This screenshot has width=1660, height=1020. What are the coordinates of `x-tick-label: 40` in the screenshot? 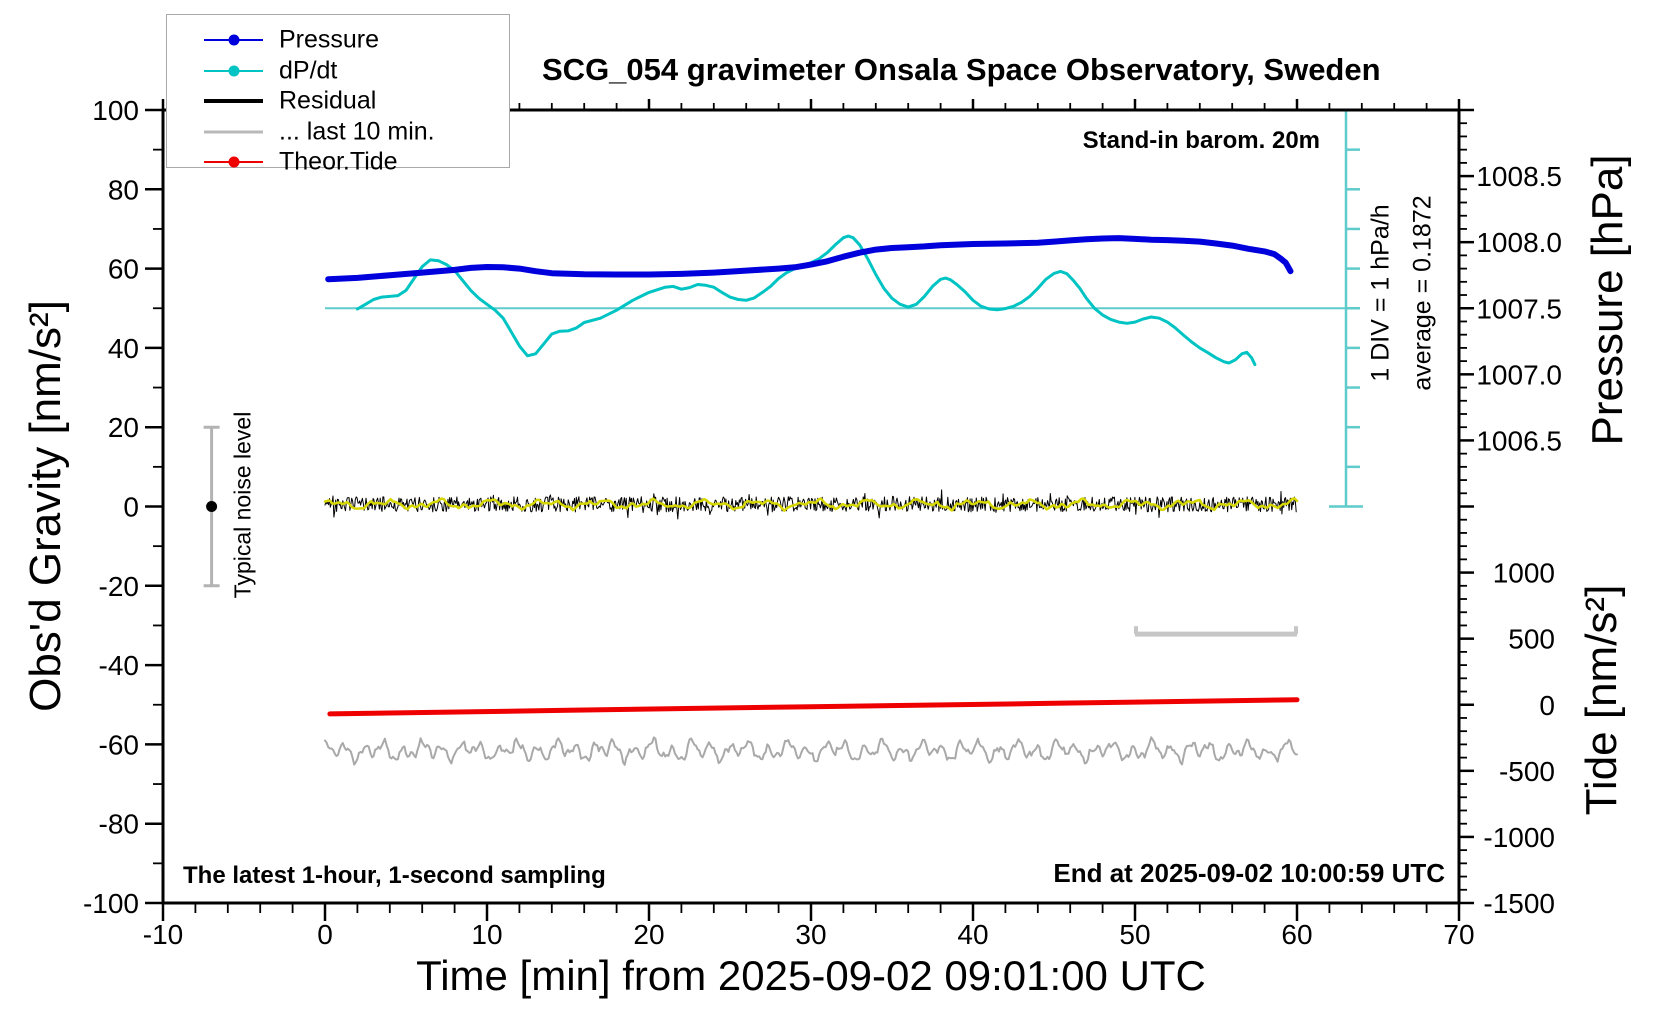 It's located at (972, 934).